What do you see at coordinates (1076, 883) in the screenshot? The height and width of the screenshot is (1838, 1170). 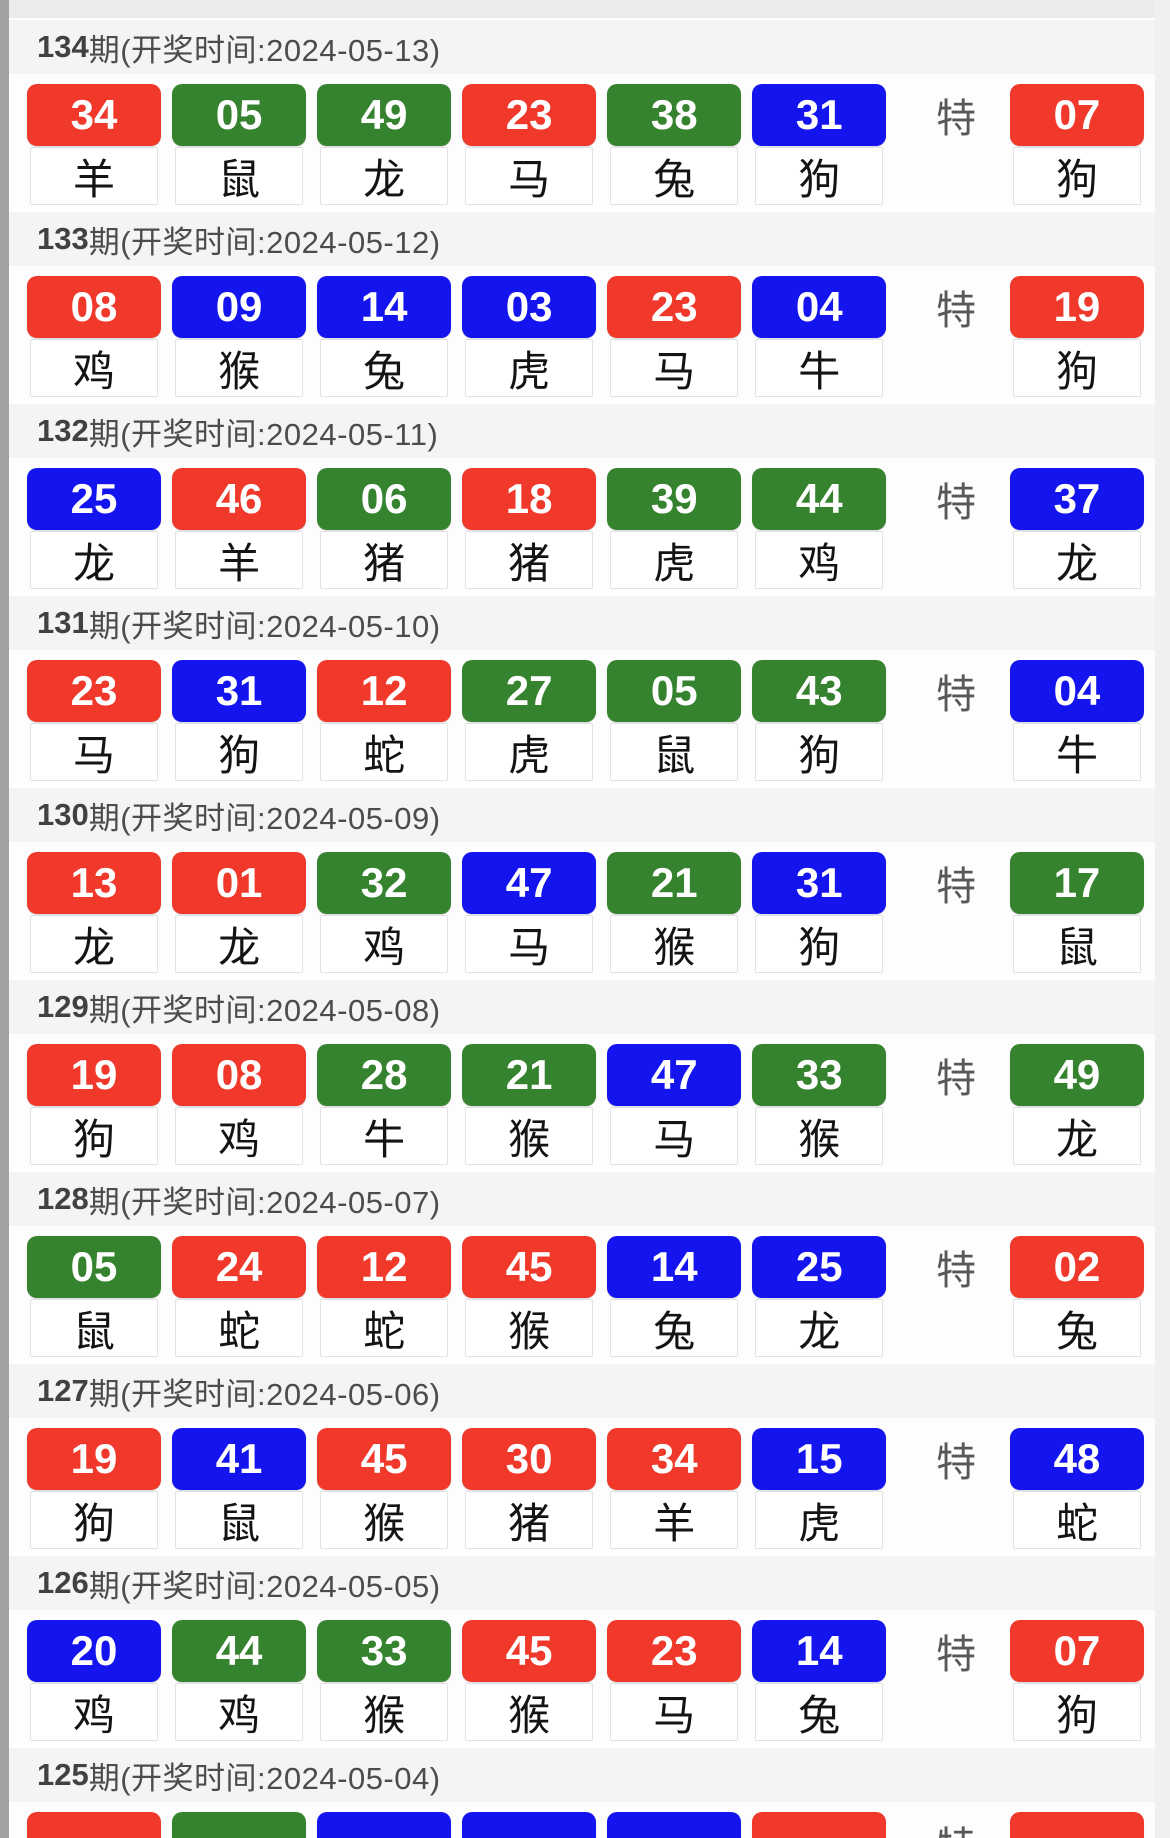 I see `number-ball: 17` at bounding box center [1076, 883].